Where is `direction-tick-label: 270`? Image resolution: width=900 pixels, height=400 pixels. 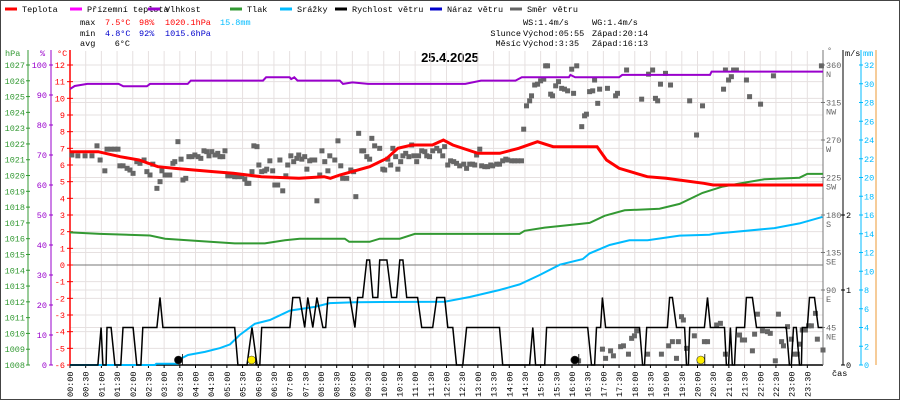 direction-tick-label: 270 is located at coordinates (833, 141).